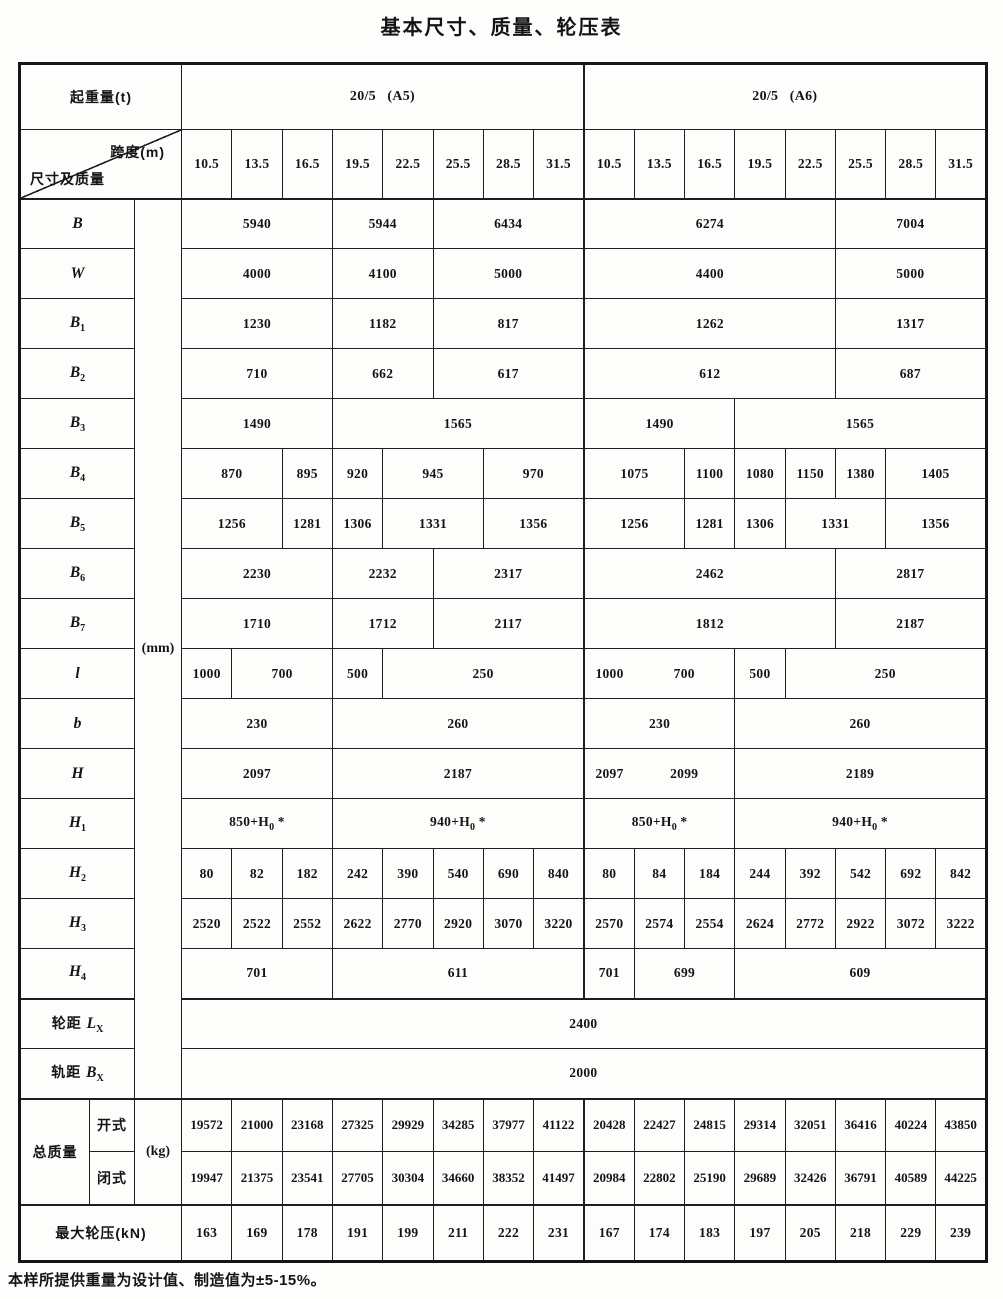 The height and width of the screenshot is (1299, 1003). I want to click on data-cell-B7: 2117, so click(508, 623).